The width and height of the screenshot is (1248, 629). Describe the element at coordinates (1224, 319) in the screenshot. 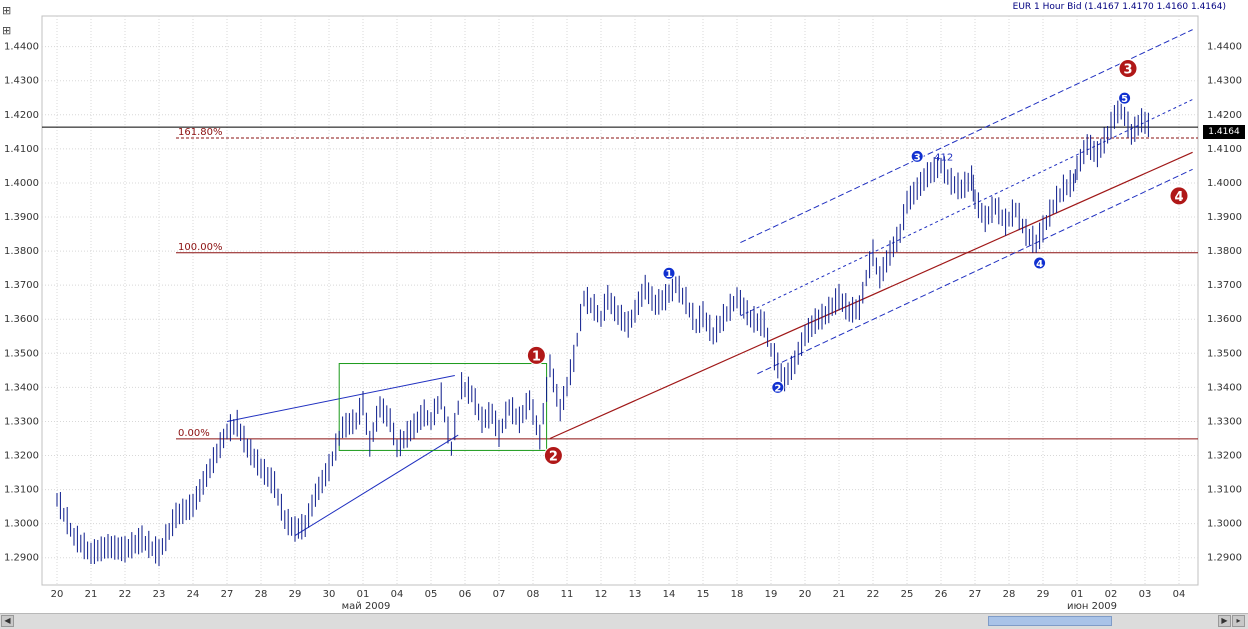

I see `y-tick-label-right: 1.3600` at that location.